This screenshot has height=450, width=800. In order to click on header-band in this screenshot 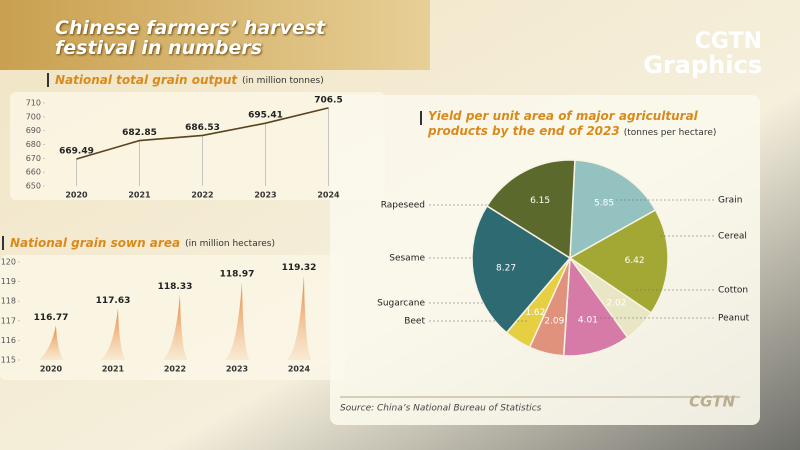, I will do `click(215, 35)`.